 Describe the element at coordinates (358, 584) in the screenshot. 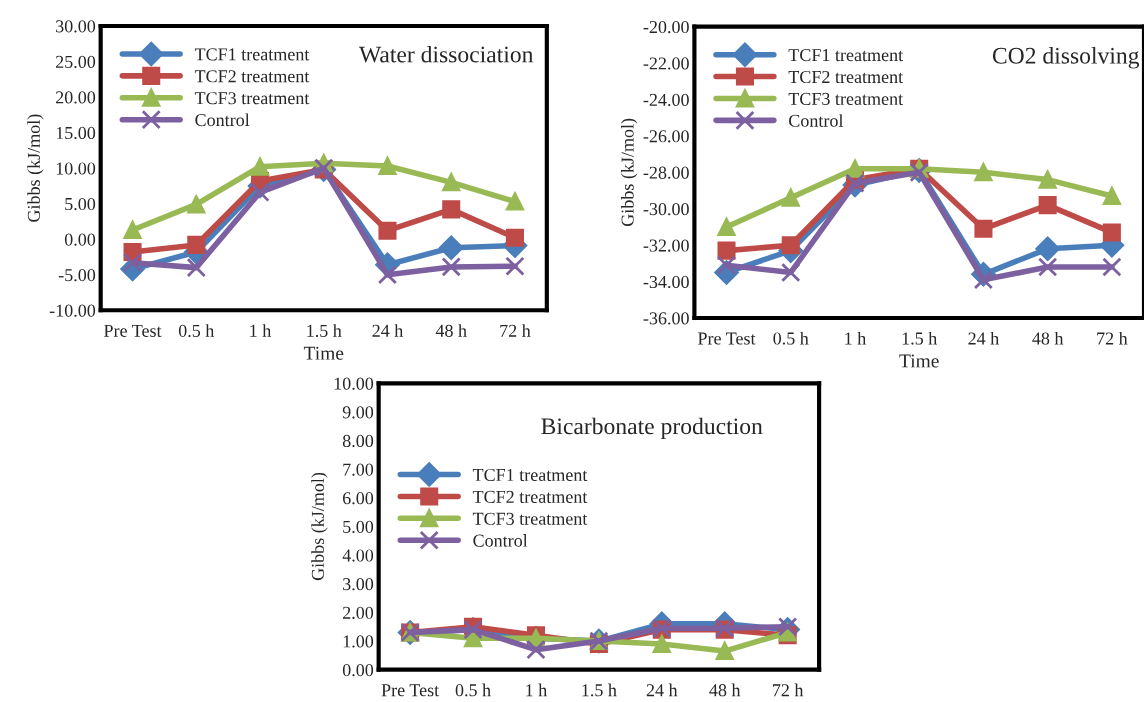

I see `y-tick-label: 3.00` at that location.